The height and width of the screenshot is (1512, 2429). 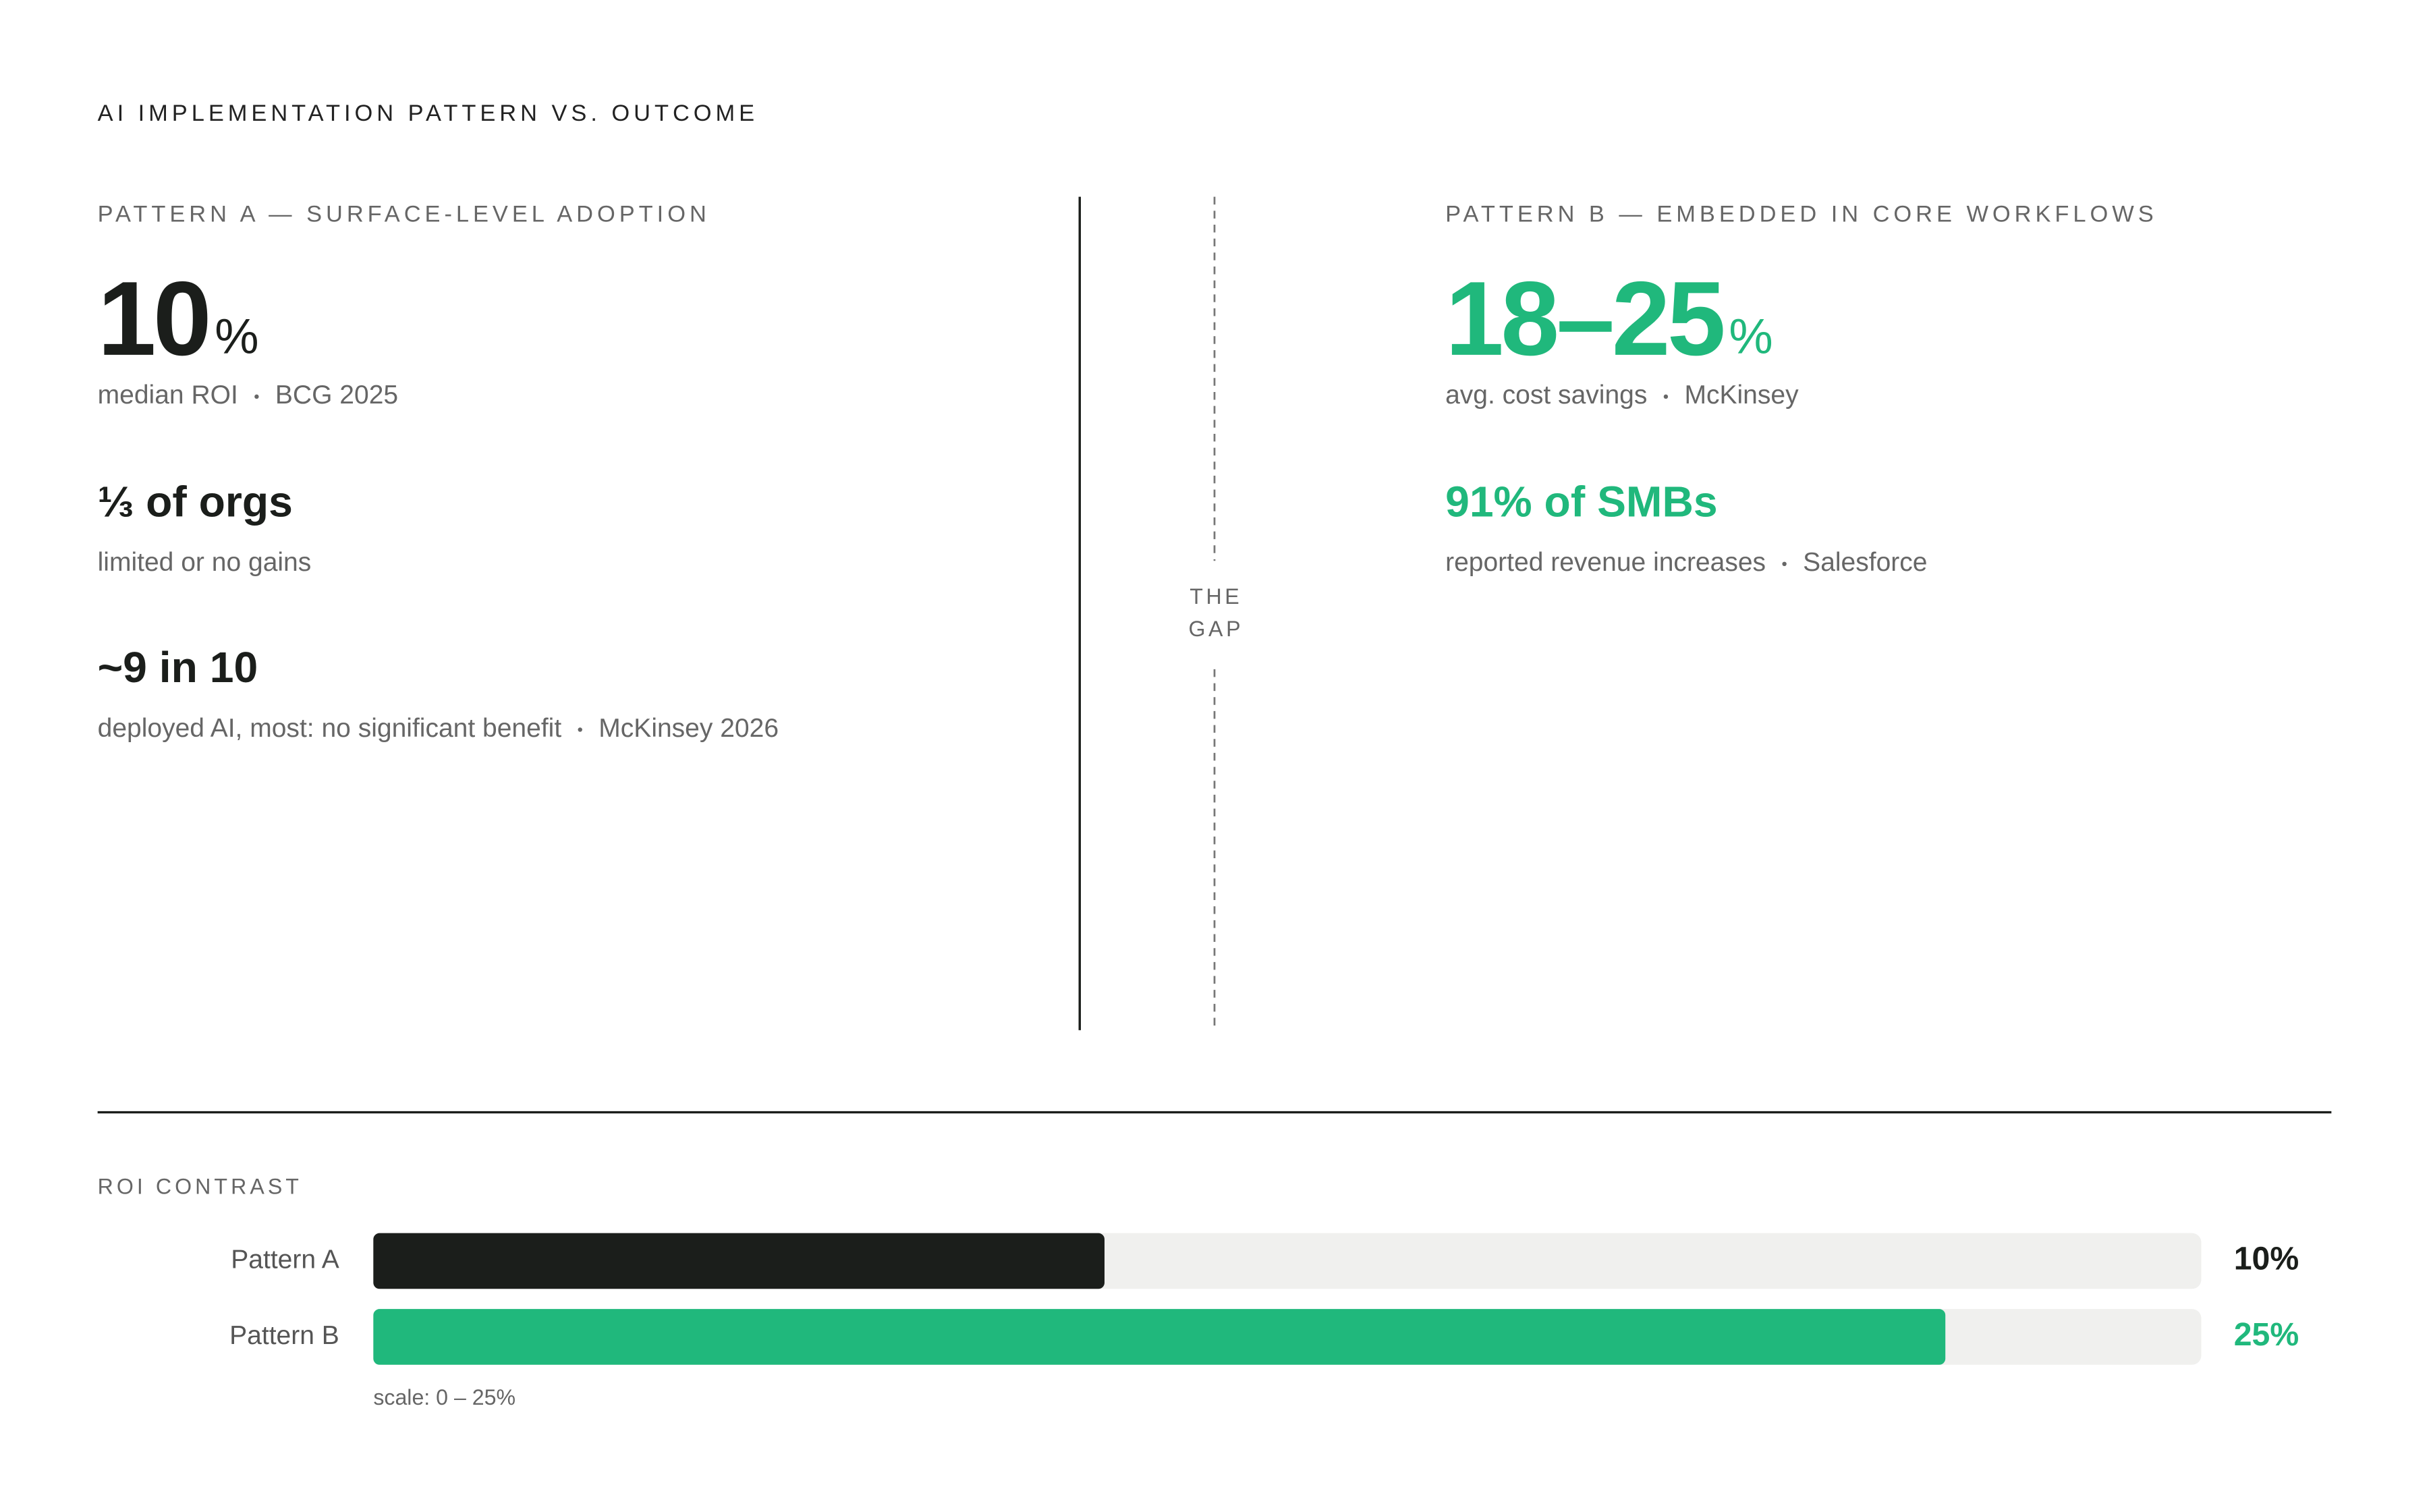 What do you see at coordinates (1605, 562) in the screenshot?
I see `stat-caption: reported revenue increases` at bounding box center [1605, 562].